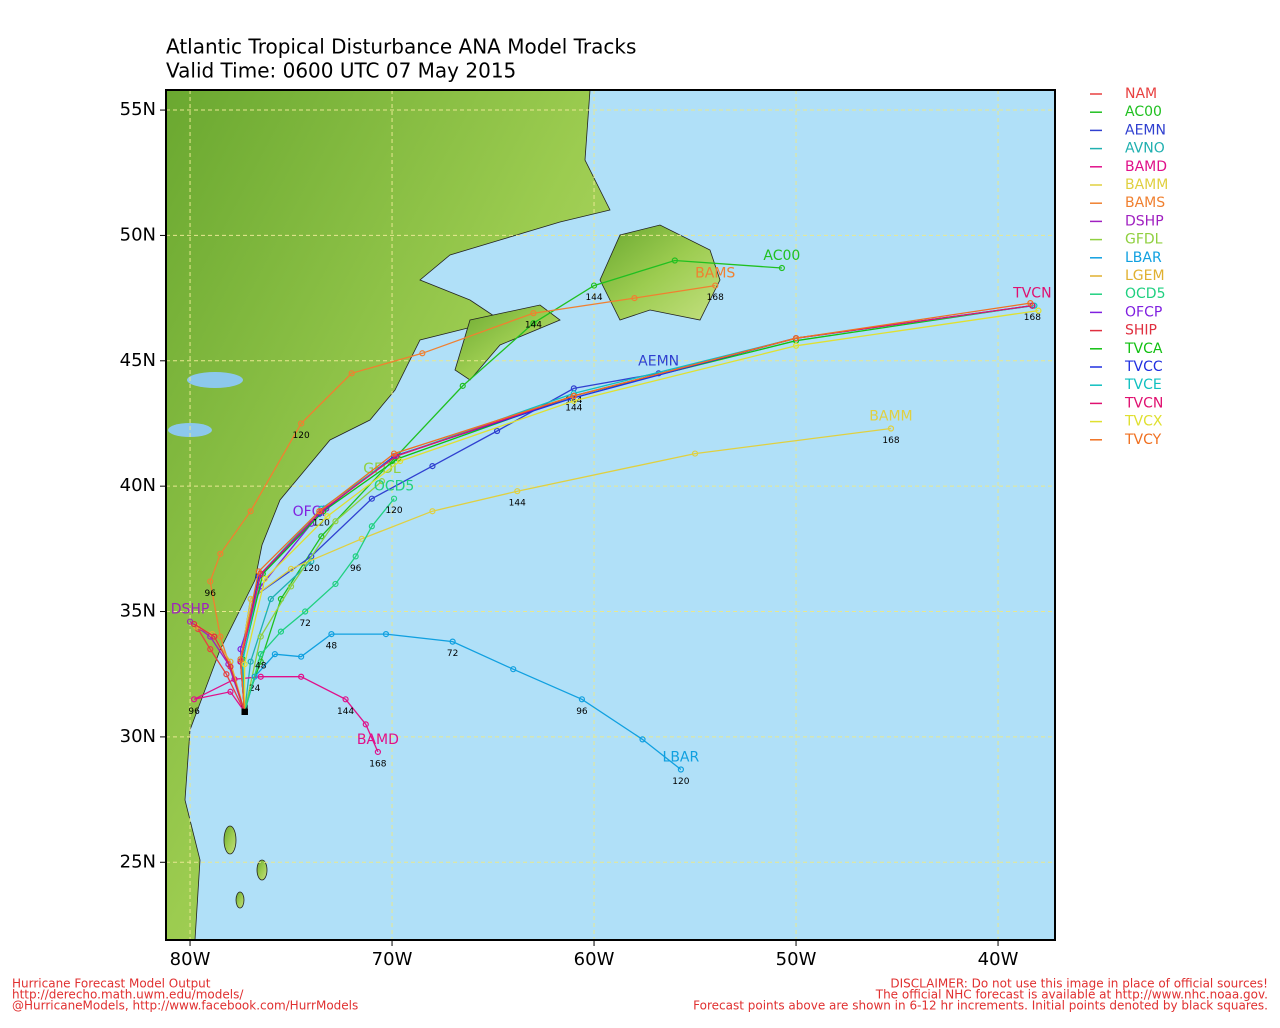 This screenshot has width=1280, height=1028. I want to click on footer-left: http://derecho.math.uwm.edu/models/, so click(128, 995).